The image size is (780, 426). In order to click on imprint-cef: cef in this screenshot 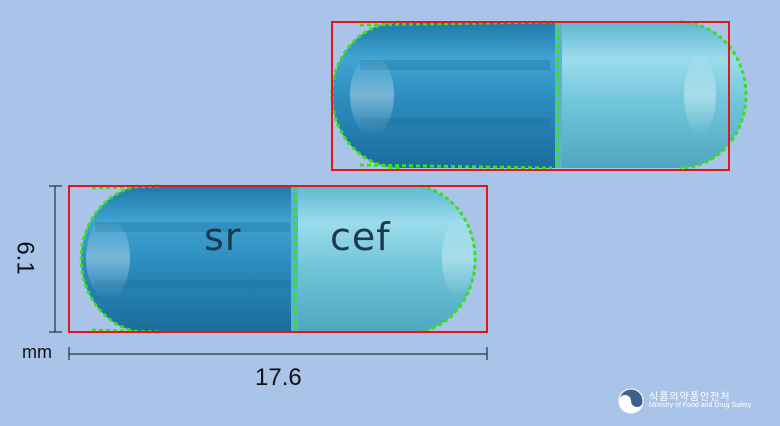, I will do `click(360, 237)`.